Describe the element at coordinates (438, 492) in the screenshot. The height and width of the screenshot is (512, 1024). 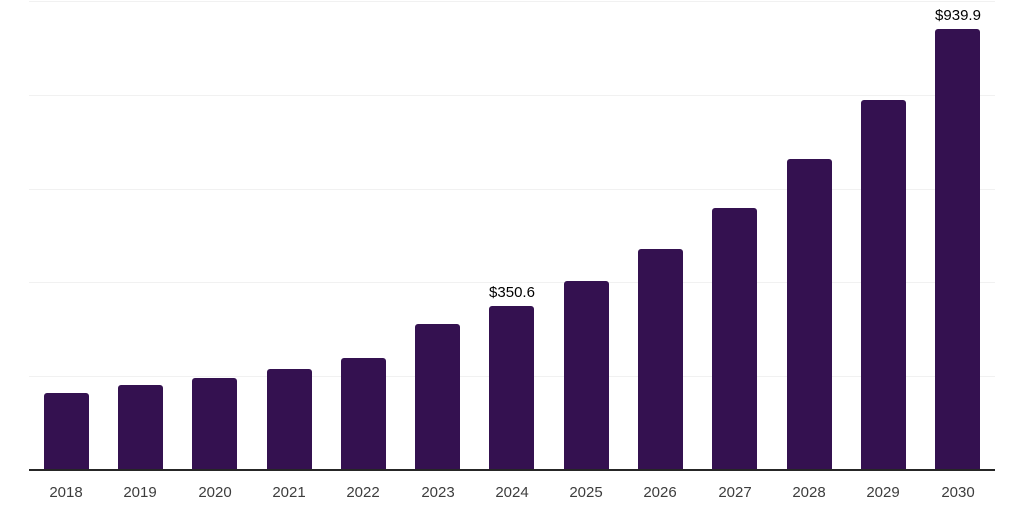
I see `x-tick-2023: 2023` at that location.